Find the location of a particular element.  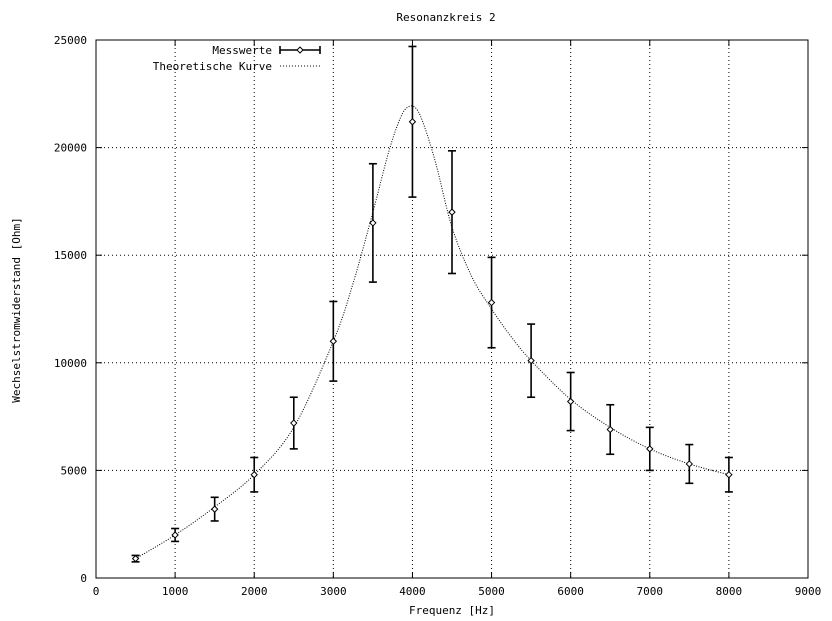

x-tick-label: 0 is located at coordinates (96, 591).